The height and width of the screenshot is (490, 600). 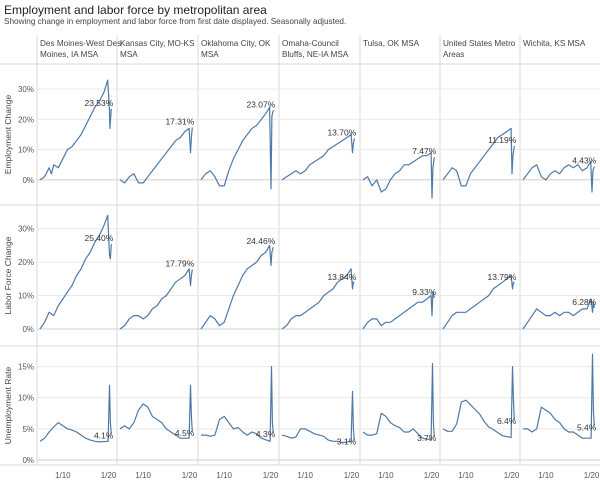 I want to click on row-label: Unemployment Rate, so click(x=8, y=405).